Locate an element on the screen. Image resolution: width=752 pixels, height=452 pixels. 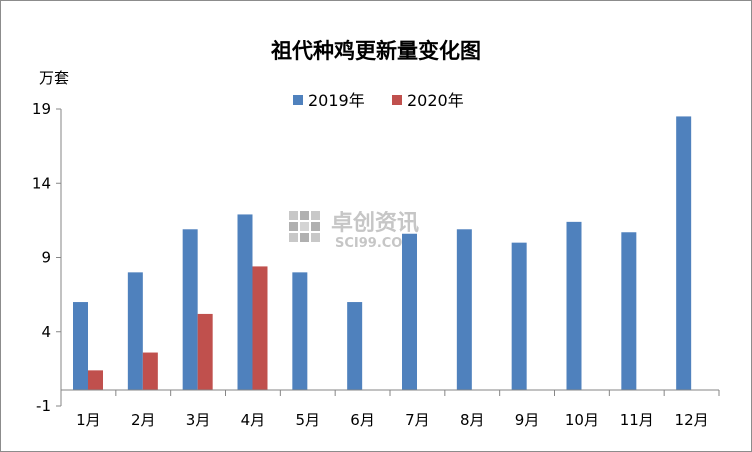
chart-title: 祖代种鸡更新量变化图 is located at coordinates (375, 51).